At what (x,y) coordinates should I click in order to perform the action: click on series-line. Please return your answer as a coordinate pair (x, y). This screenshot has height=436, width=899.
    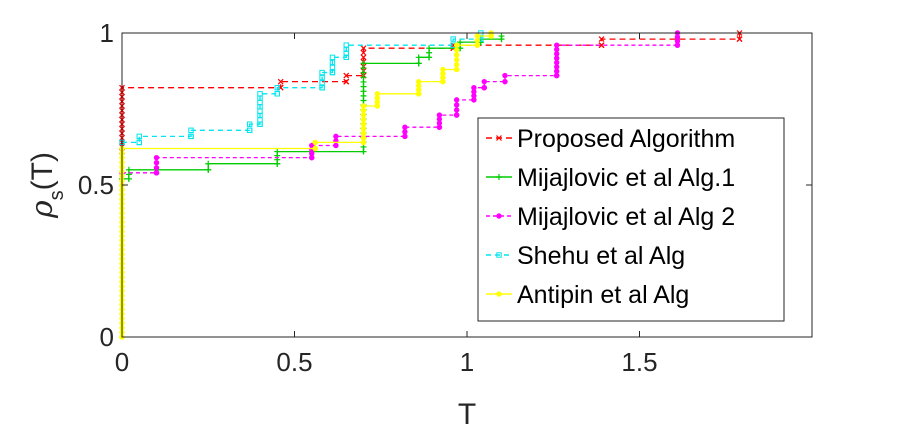
    Looking at the image, I should click on (302, 88).